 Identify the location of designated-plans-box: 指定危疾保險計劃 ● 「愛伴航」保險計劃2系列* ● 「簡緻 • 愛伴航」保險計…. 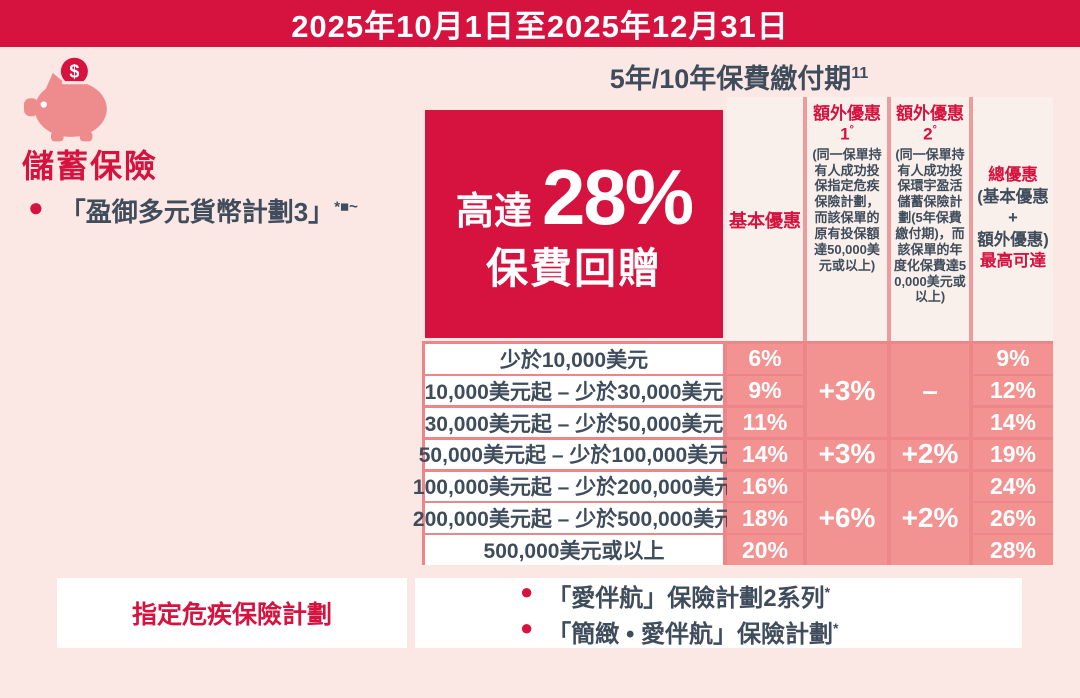
(539, 613).